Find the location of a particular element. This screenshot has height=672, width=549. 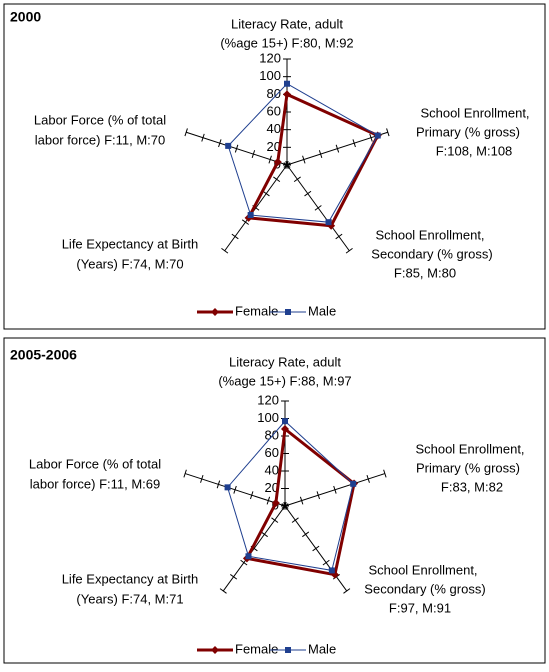

axis-label: (Years) F:74, M:70 is located at coordinates (129, 263).